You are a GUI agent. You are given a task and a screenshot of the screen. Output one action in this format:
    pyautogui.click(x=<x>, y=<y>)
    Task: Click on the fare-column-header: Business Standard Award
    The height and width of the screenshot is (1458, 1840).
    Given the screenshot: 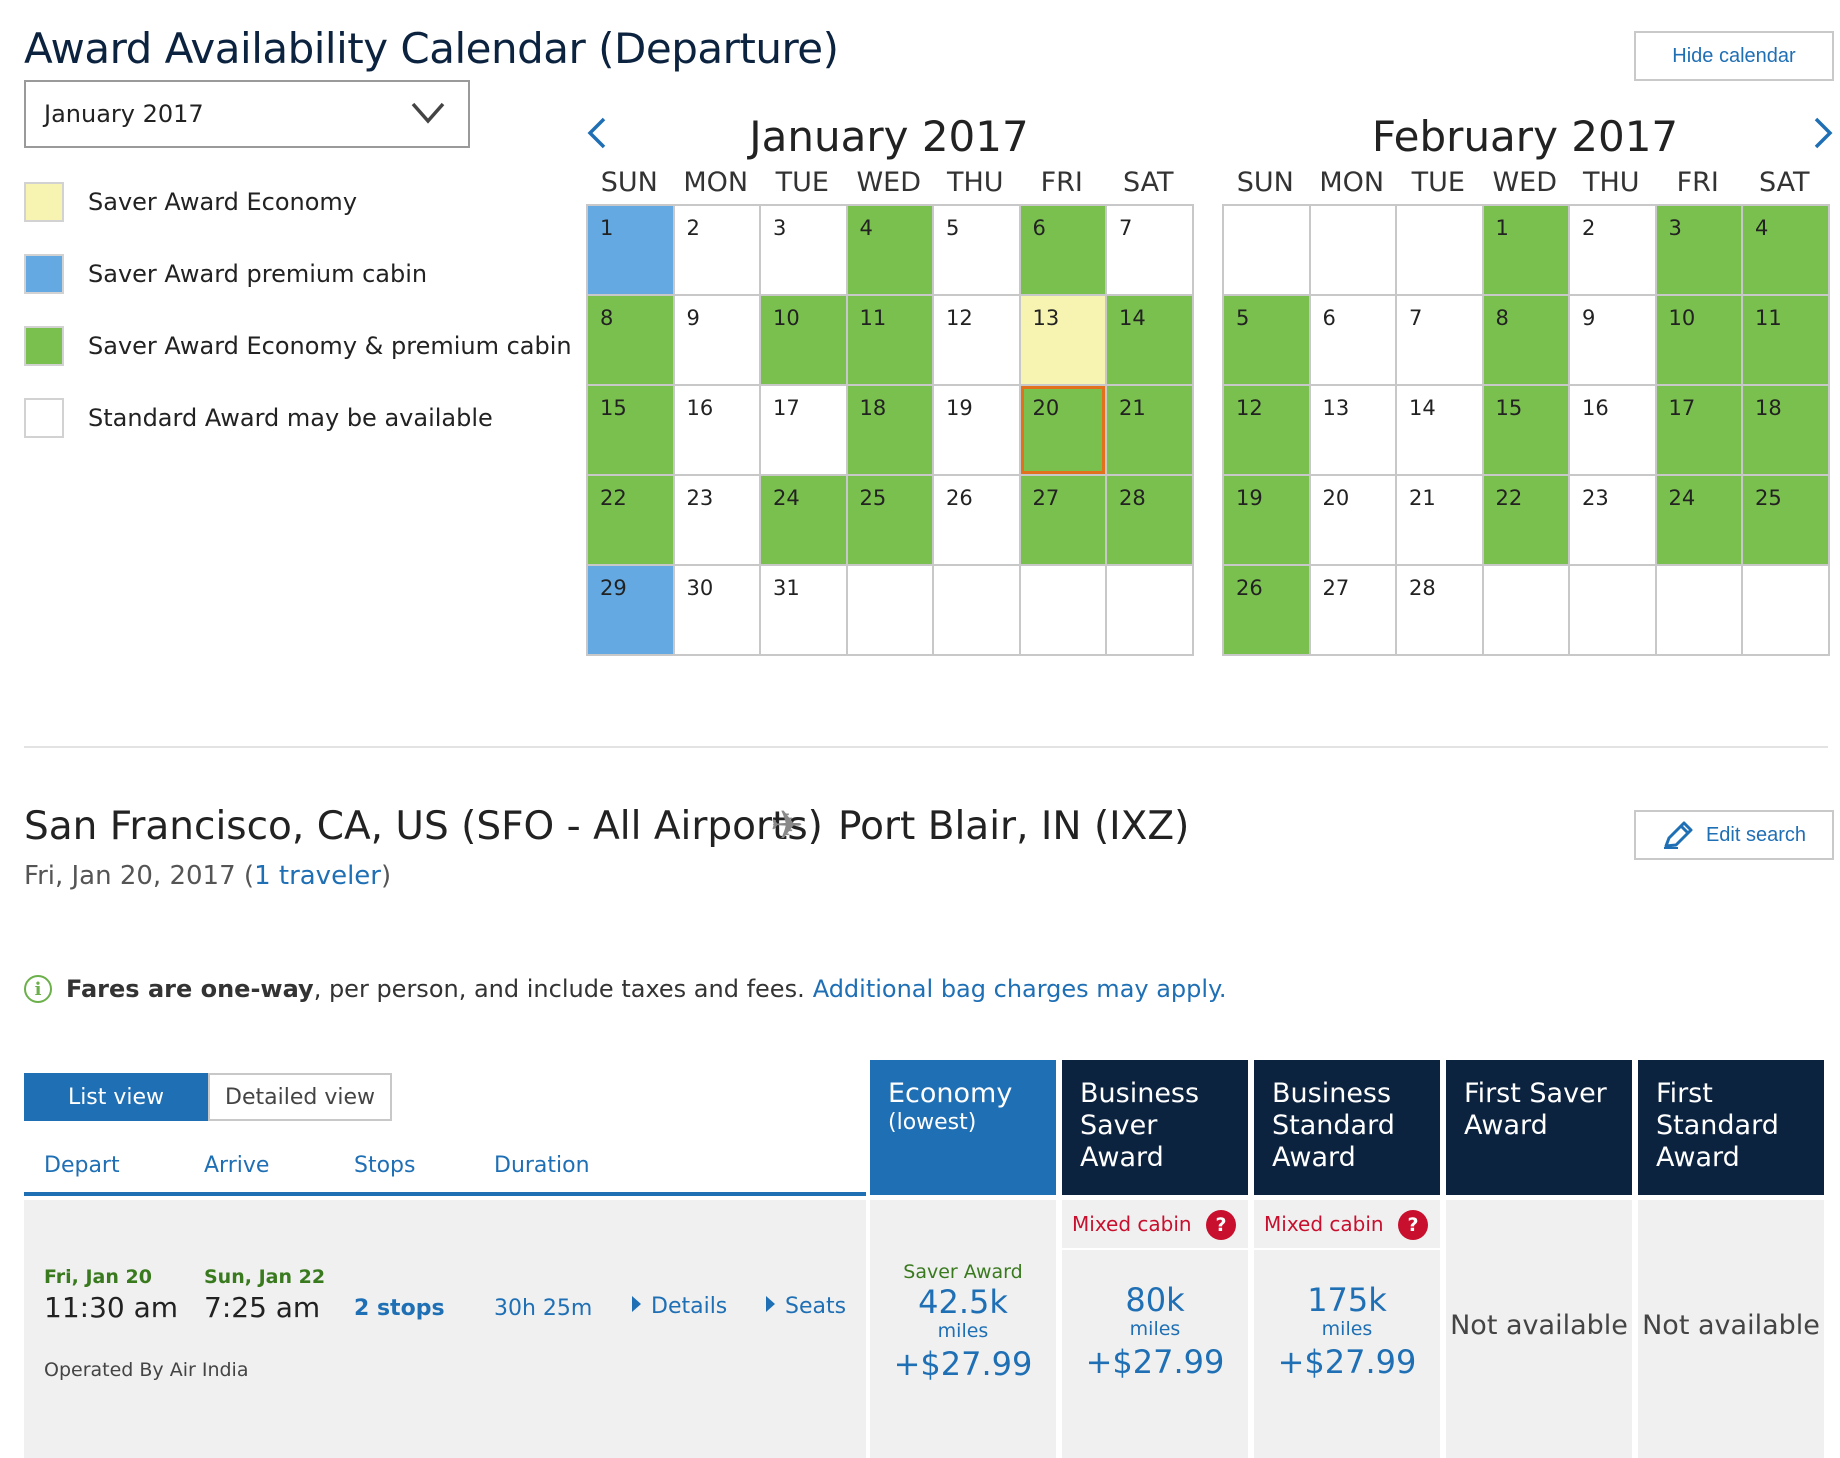 What is the action you would take?
    pyautogui.click(x=1347, y=1127)
    